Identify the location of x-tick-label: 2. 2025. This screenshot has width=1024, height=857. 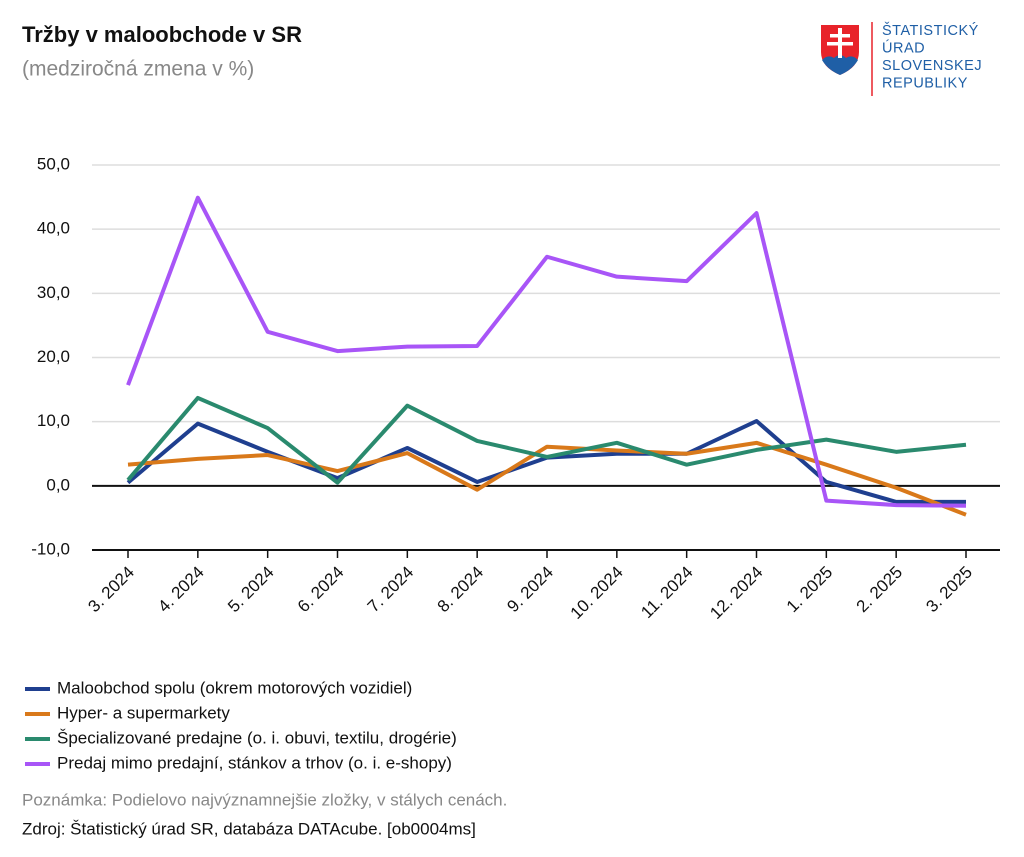
(880, 590).